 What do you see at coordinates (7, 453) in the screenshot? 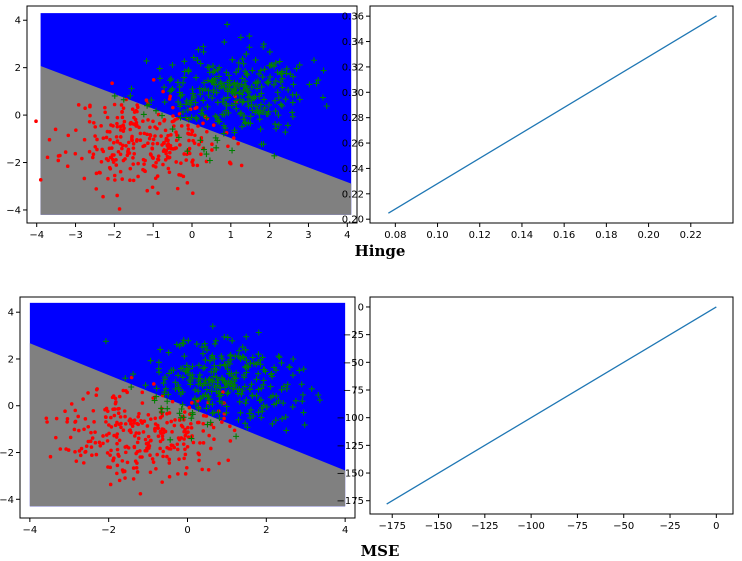
I see `y-tick-label: −2` at bounding box center [7, 453].